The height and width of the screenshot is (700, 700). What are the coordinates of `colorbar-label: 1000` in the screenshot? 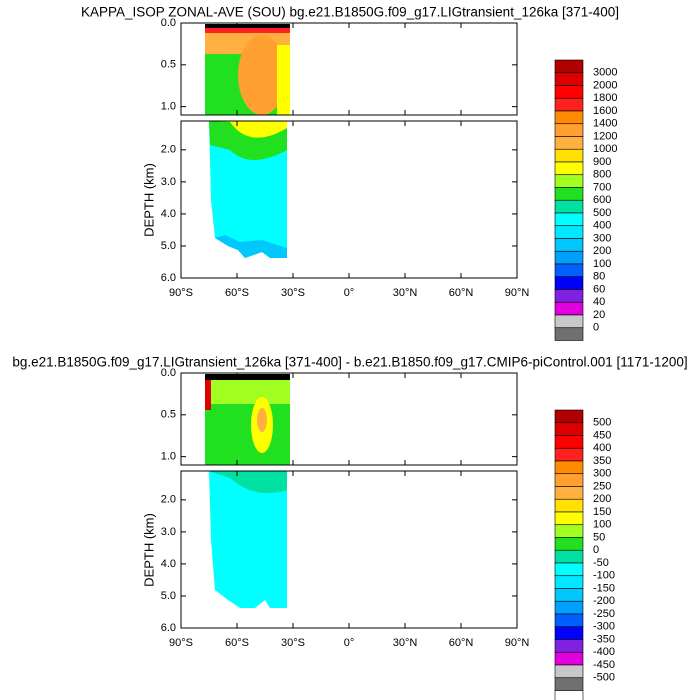 It's located at (605, 149).